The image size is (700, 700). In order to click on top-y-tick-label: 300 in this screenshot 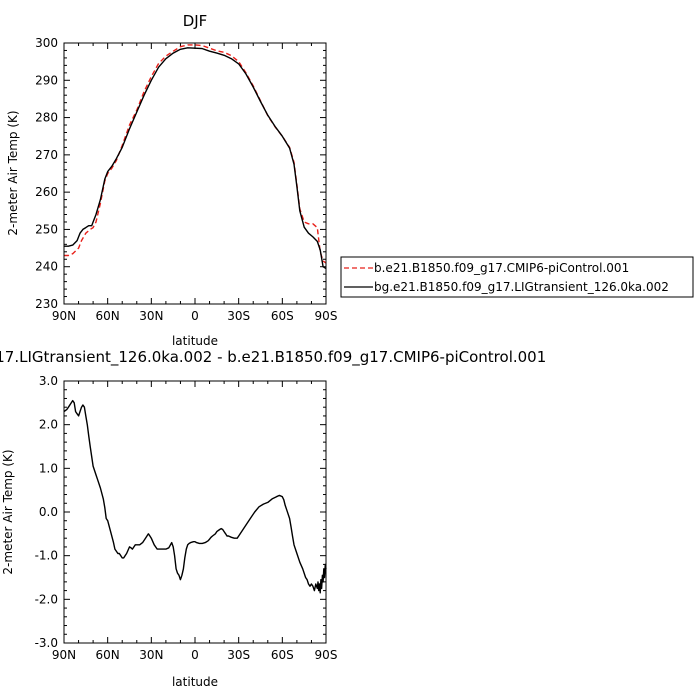, I will do `click(46, 43)`.